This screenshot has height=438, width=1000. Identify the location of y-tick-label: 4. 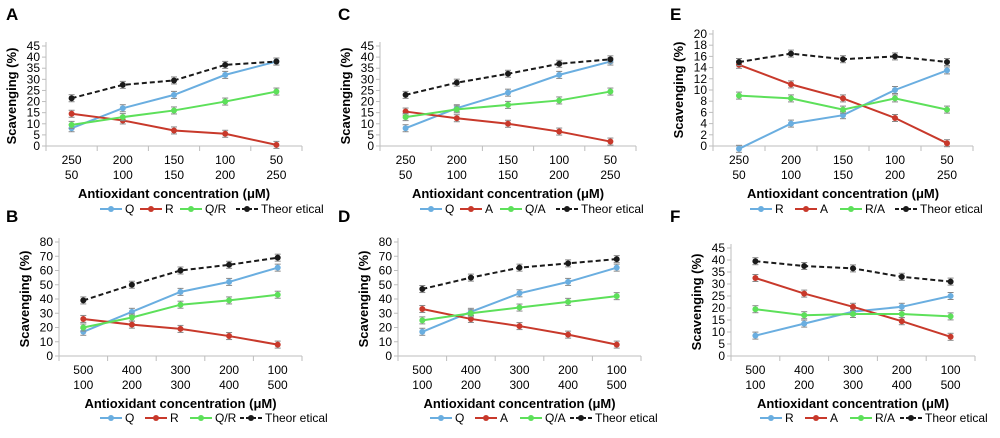
(703, 124).